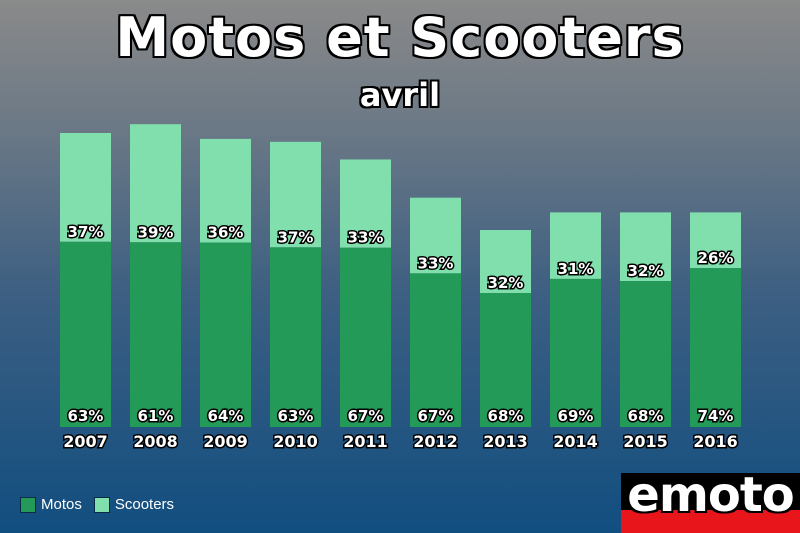  I want to click on label-scooters-2013: 32%, so click(506, 283).